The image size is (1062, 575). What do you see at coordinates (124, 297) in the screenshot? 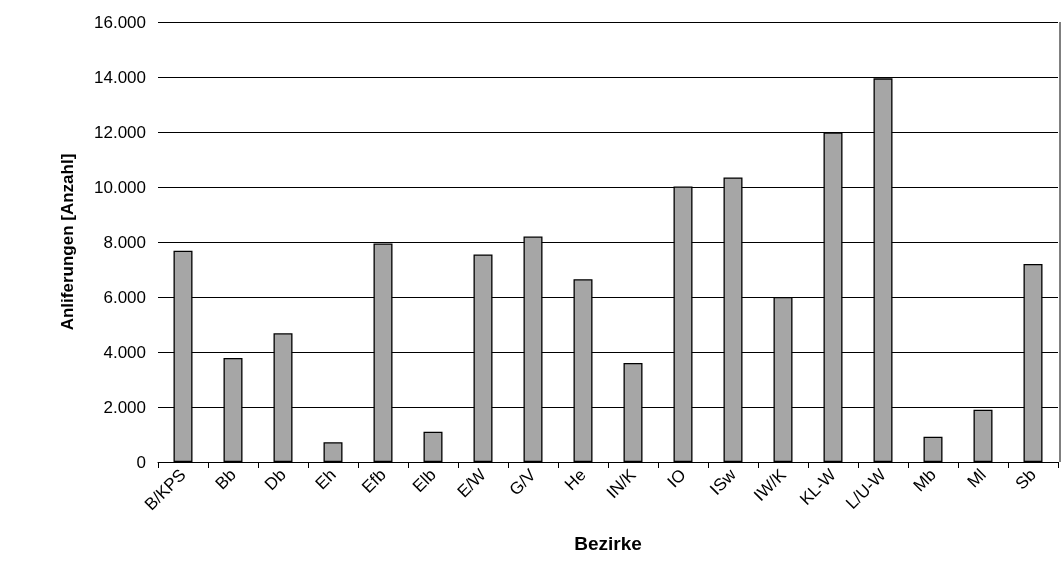
I see `y-tick-label: 6.000` at bounding box center [124, 297].